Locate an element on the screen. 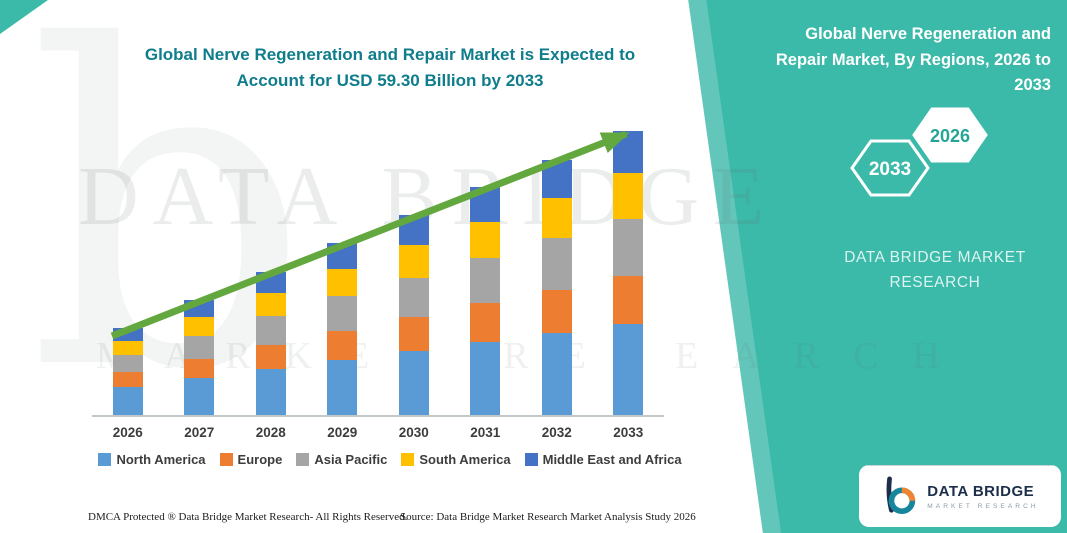  x-axis-label: 2026 is located at coordinates (127, 432).